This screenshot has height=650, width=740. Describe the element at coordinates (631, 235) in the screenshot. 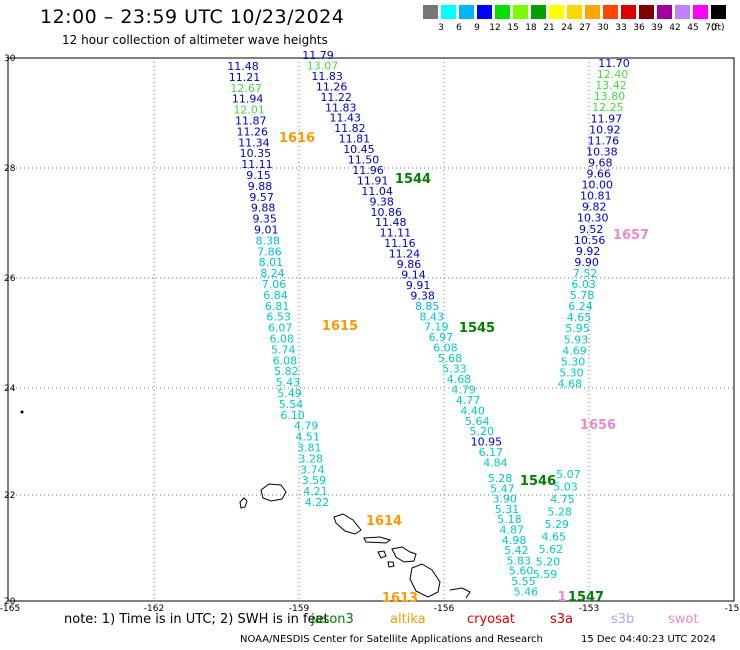

I see `pass-number-label: 1657` at that location.